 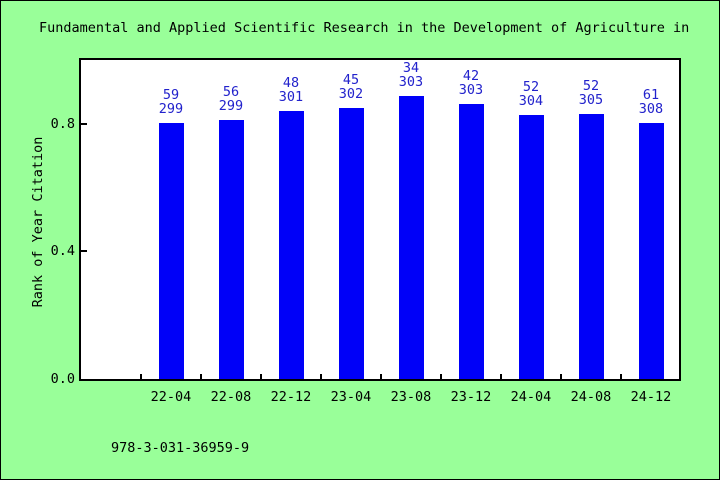 I want to click on x-tick-label: 22-04, so click(x=171, y=397).